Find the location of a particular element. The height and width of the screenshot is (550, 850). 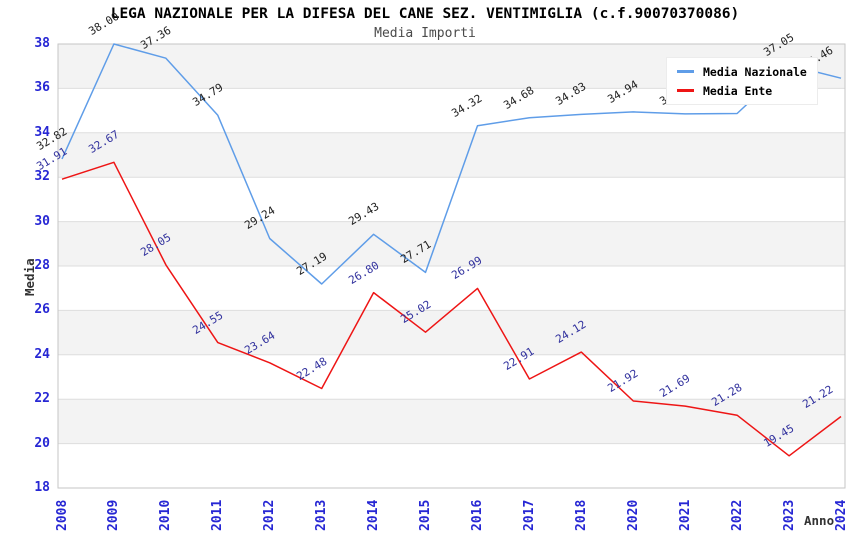

x-tick-label: 2024 is located at coordinates (841, 515).